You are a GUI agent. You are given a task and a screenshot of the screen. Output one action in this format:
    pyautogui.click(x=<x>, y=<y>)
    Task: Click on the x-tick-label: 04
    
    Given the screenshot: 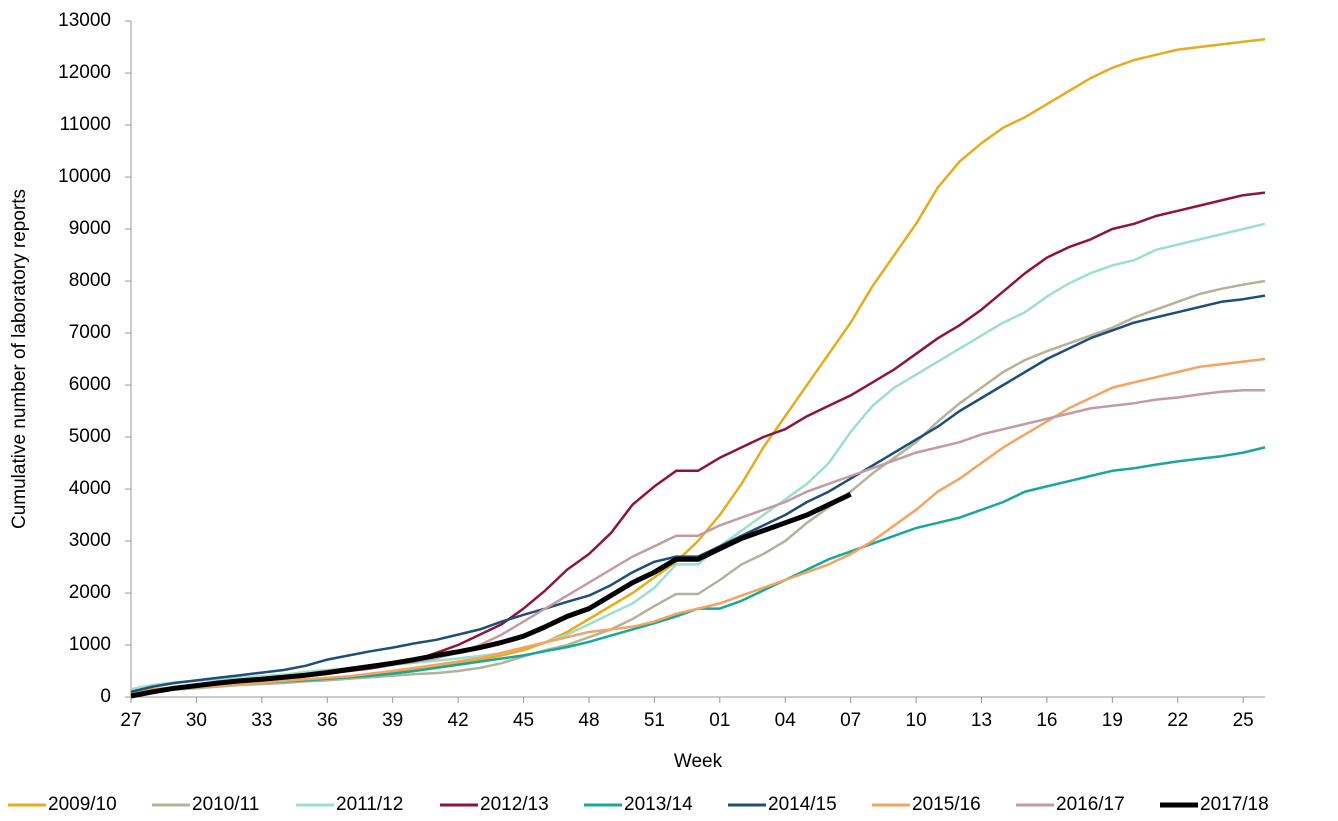 What is the action you would take?
    pyautogui.click(x=786, y=720)
    